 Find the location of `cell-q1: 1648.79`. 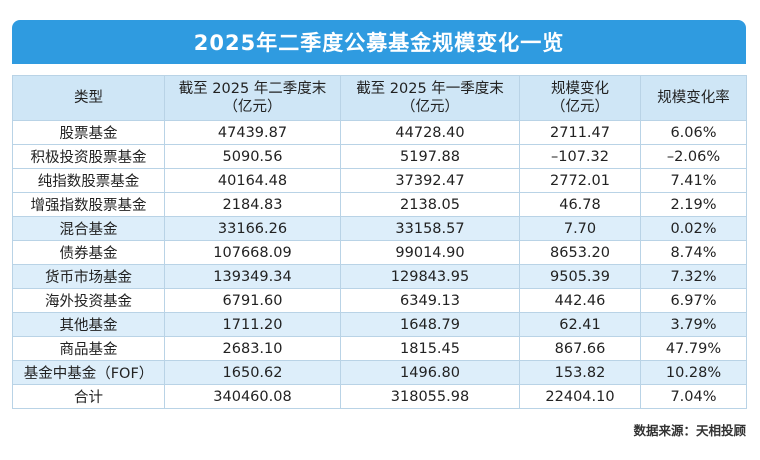

cell-q1: 1648.79 is located at coordinates (430, 324).